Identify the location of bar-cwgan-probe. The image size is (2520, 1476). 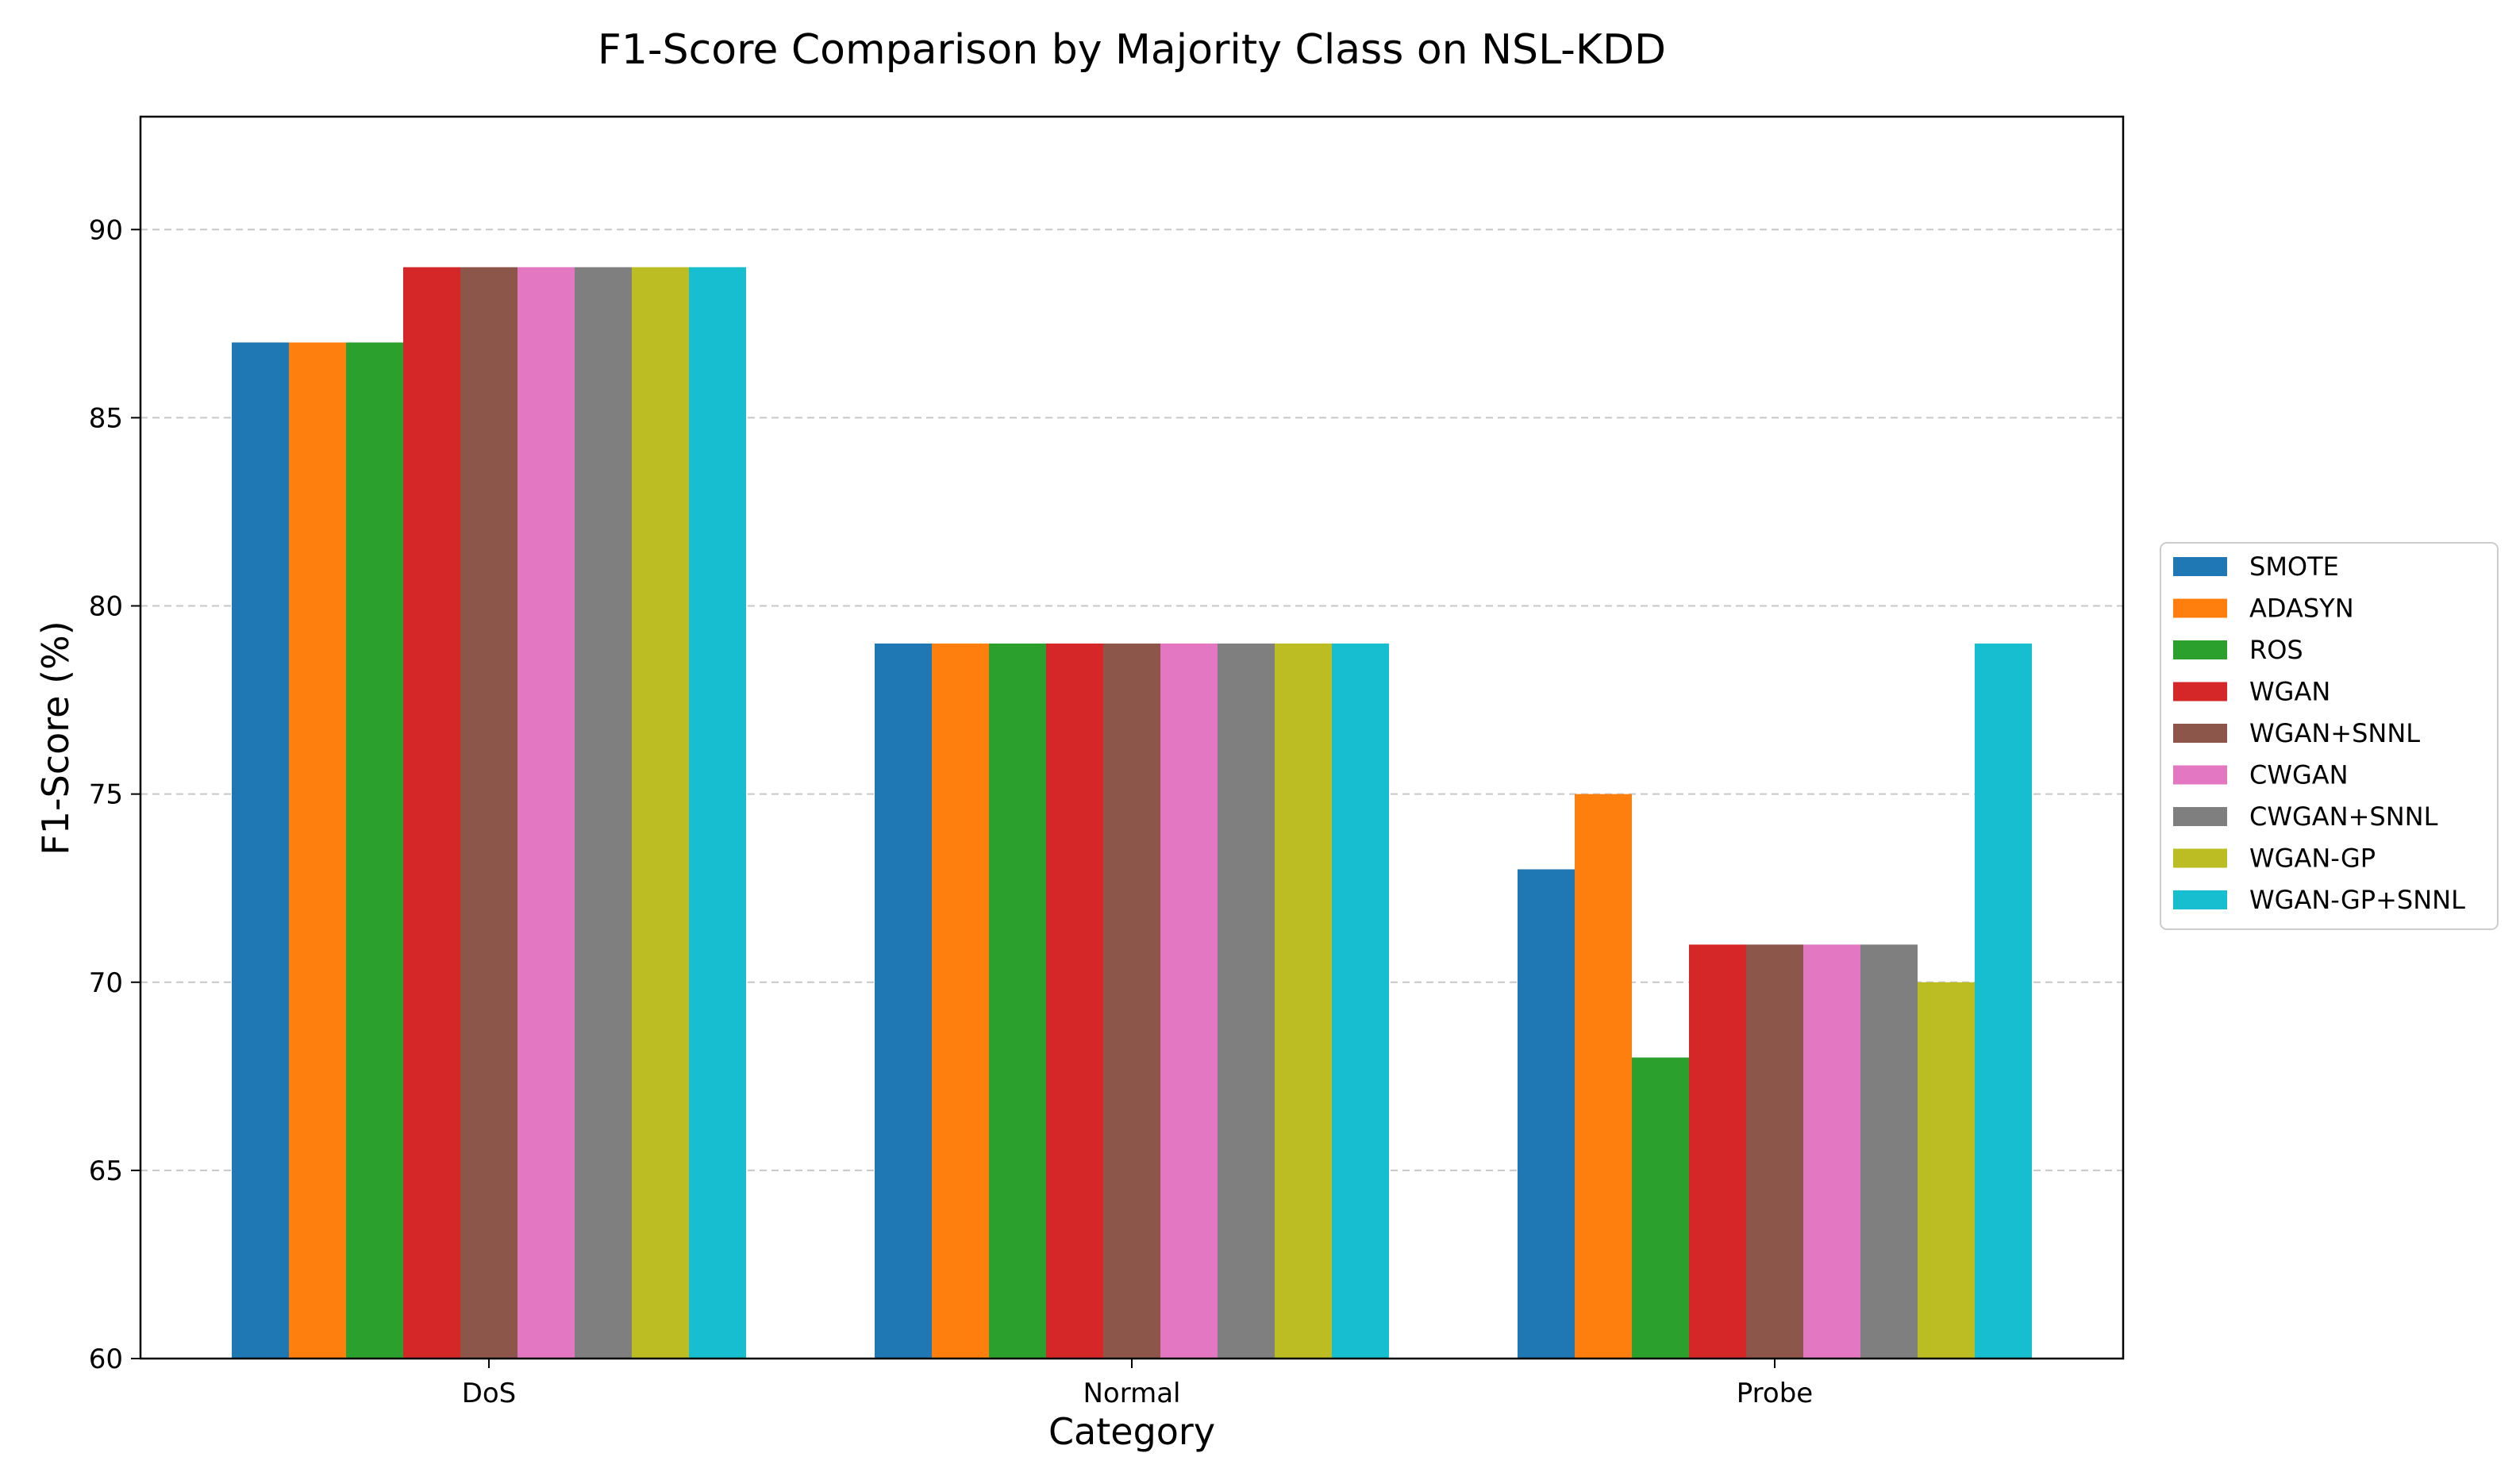
(1831, 1152).